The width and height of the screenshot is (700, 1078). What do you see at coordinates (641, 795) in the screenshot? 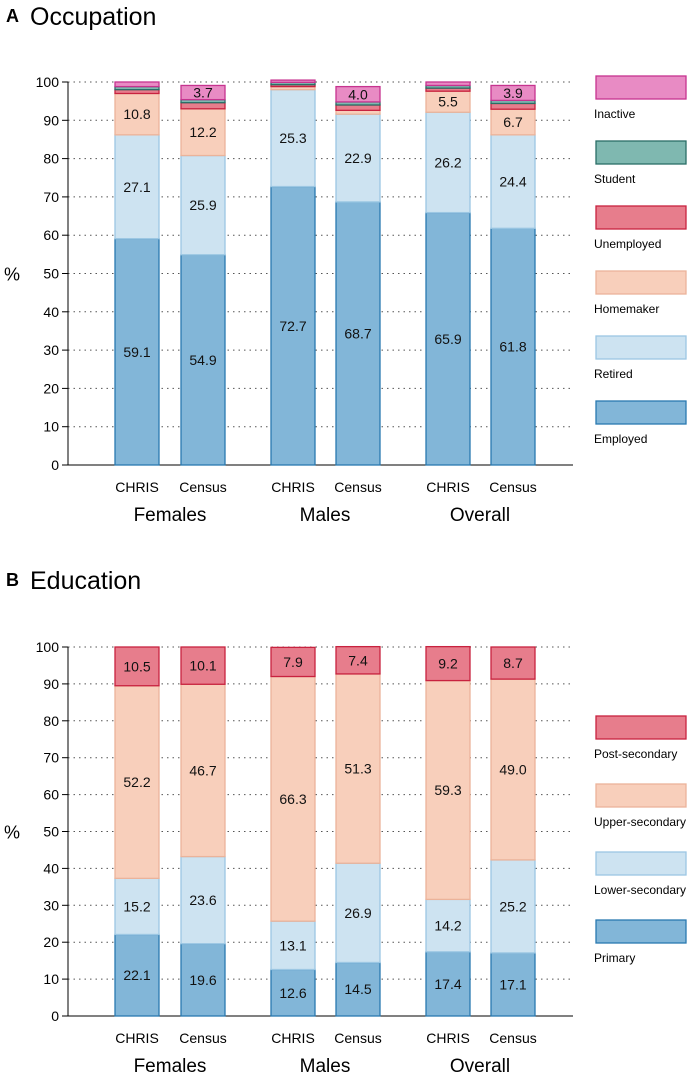
I see `legend-swatch-upper-secondary` at bounding box center [641, 795].